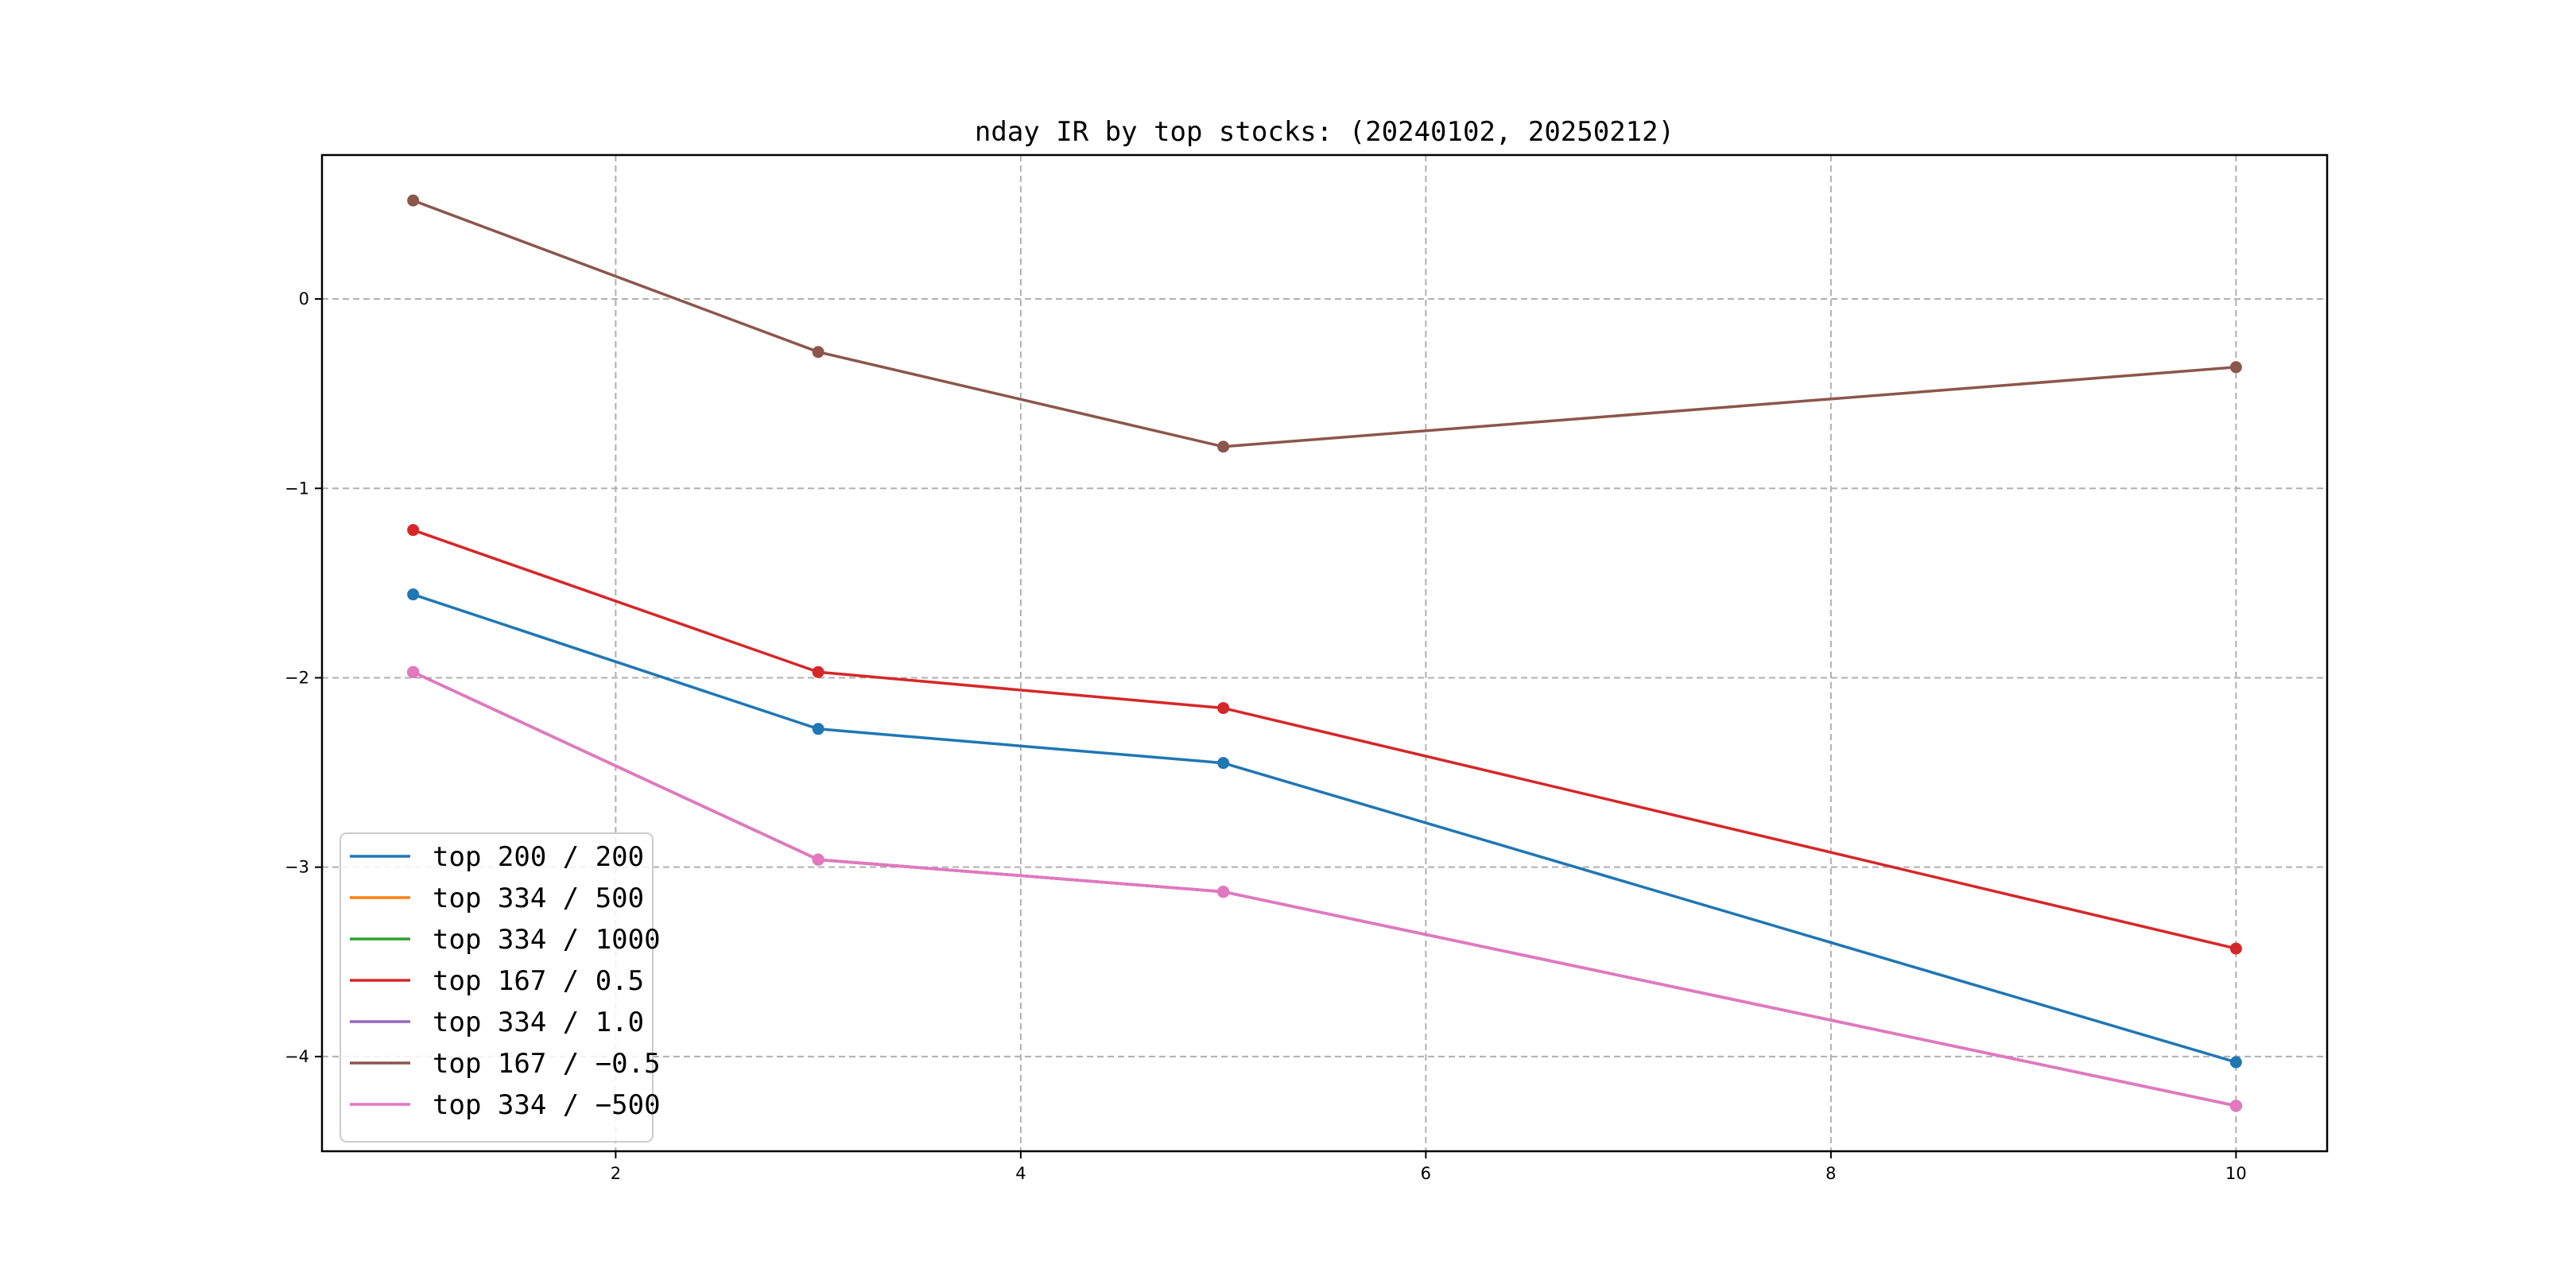 The height and width of the screenshot is (1288, 2576). Describe the element at coordinates (539, 899) in the screenshot. I see `legend-label: top 334 / 500` at that location.